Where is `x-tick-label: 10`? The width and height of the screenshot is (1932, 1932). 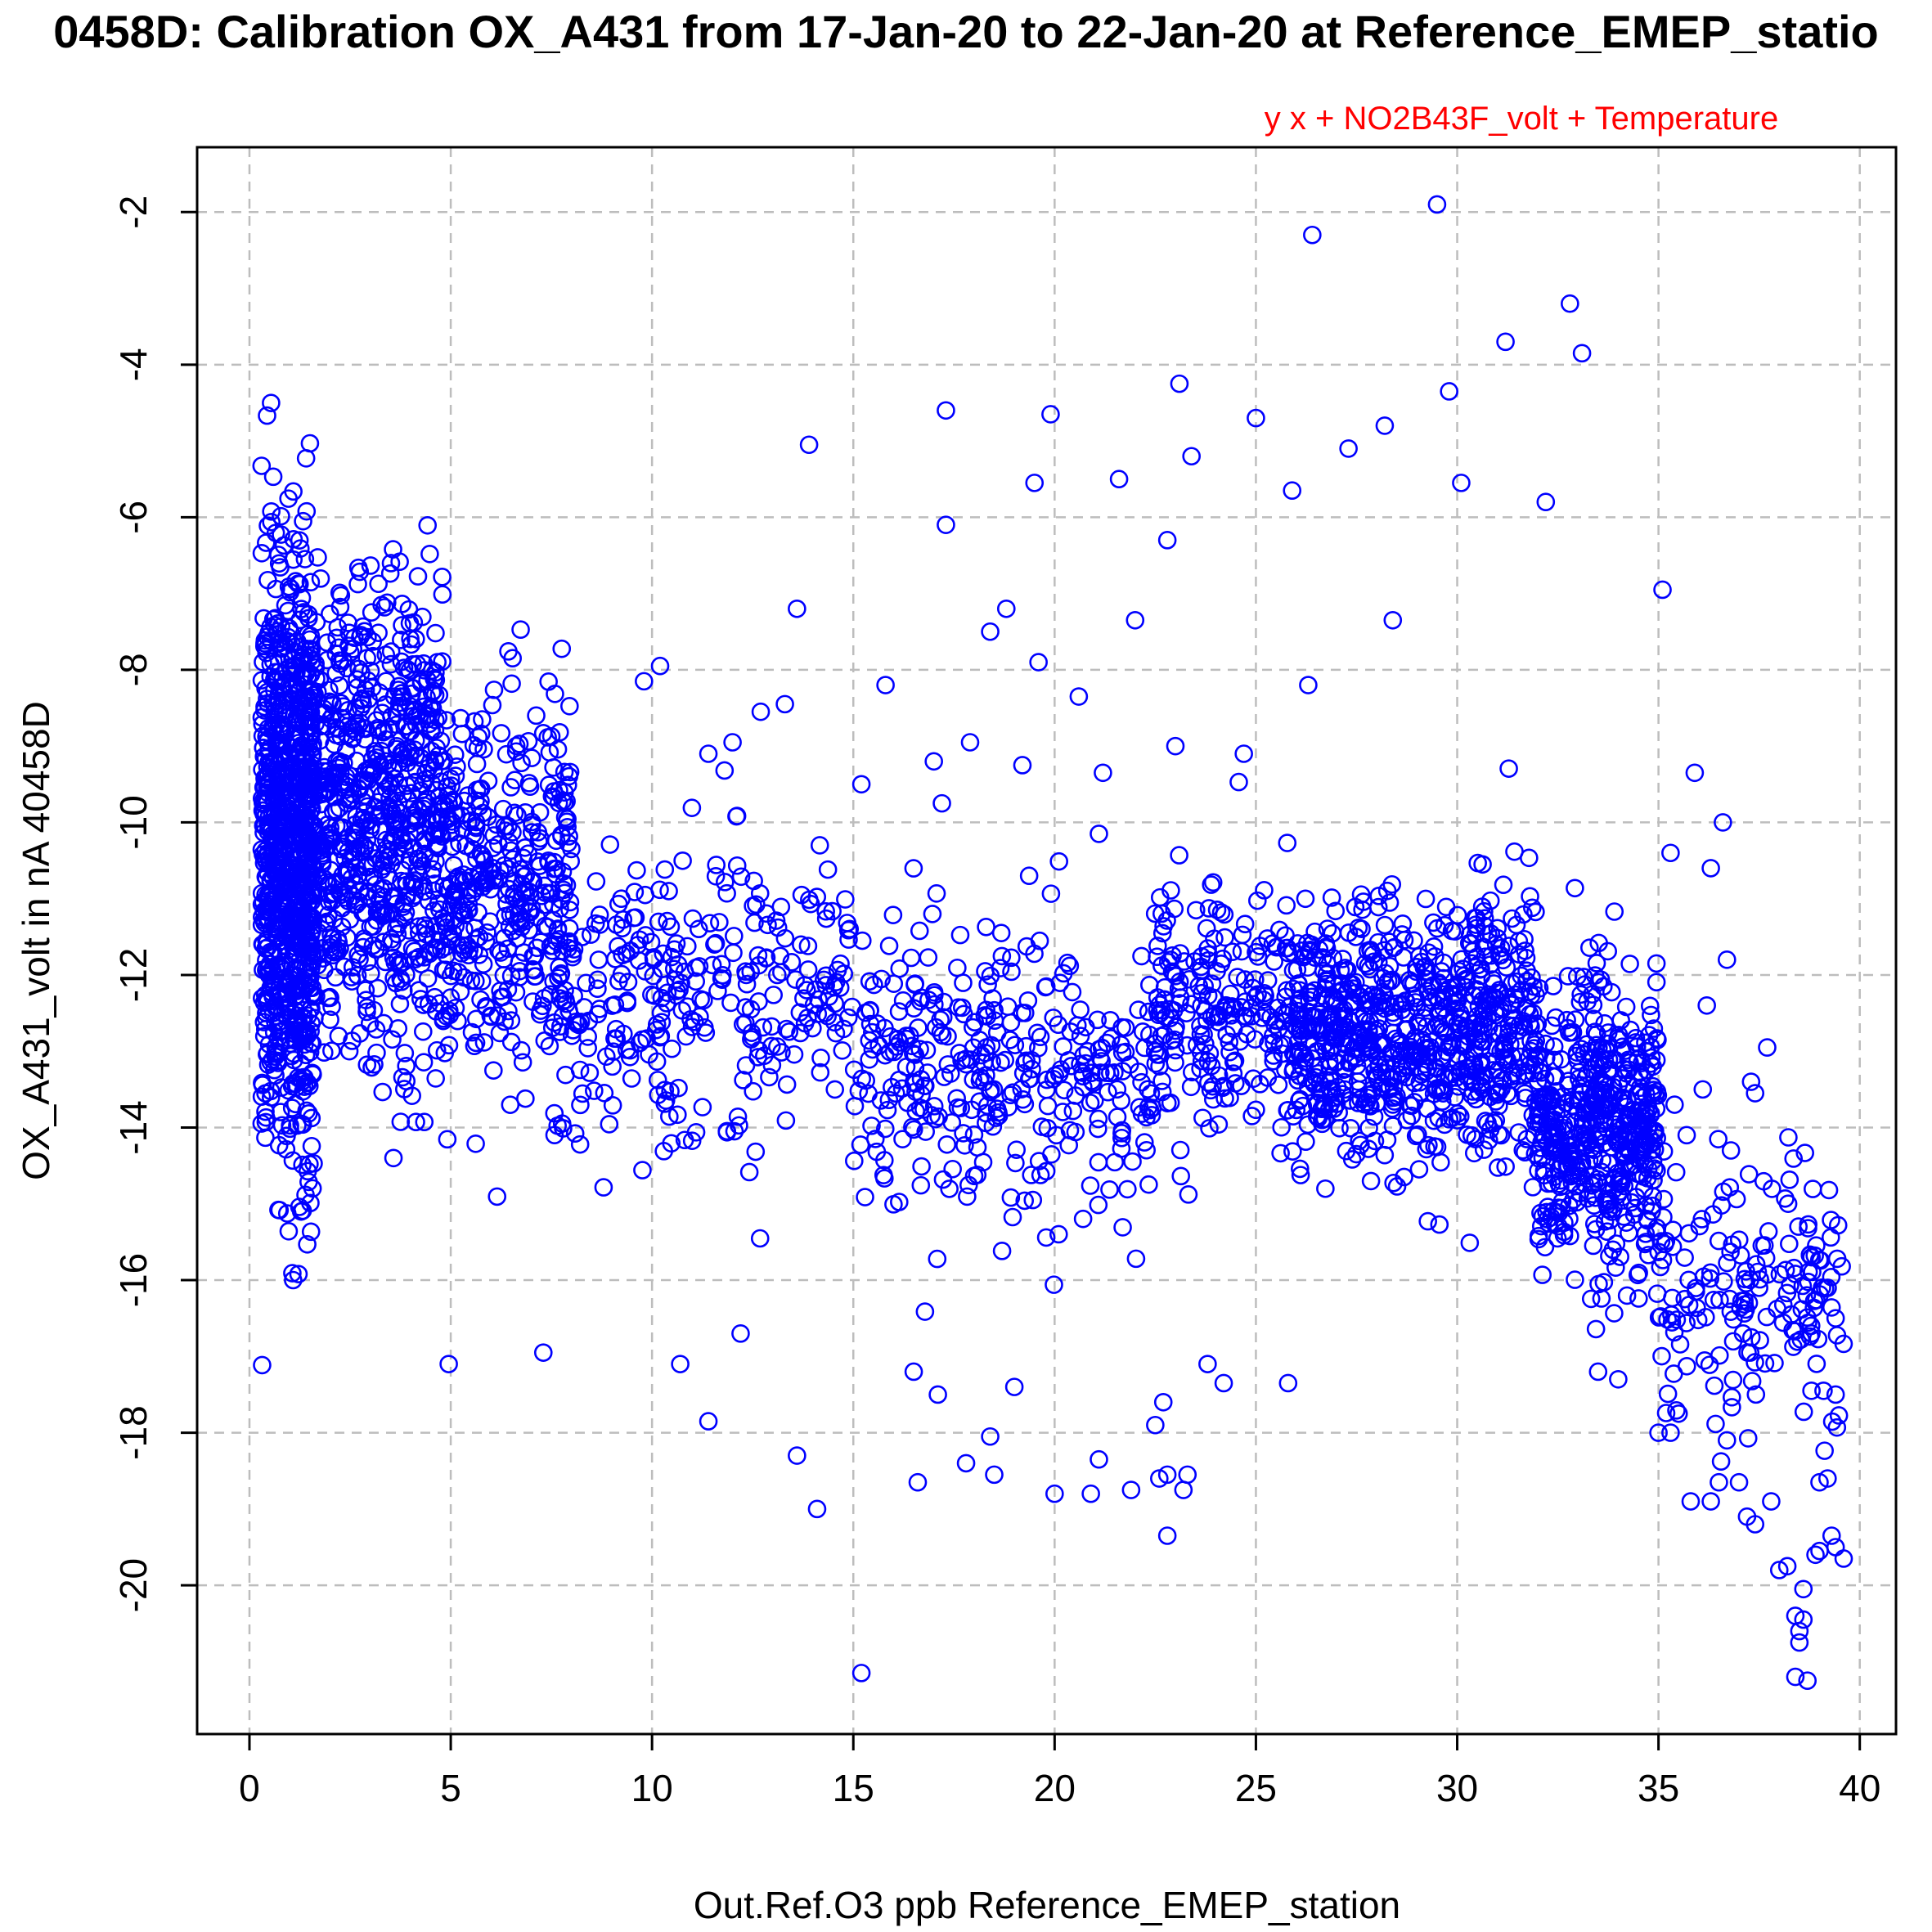 x-tick-label: 10 is located at coordinates (652, 1788).